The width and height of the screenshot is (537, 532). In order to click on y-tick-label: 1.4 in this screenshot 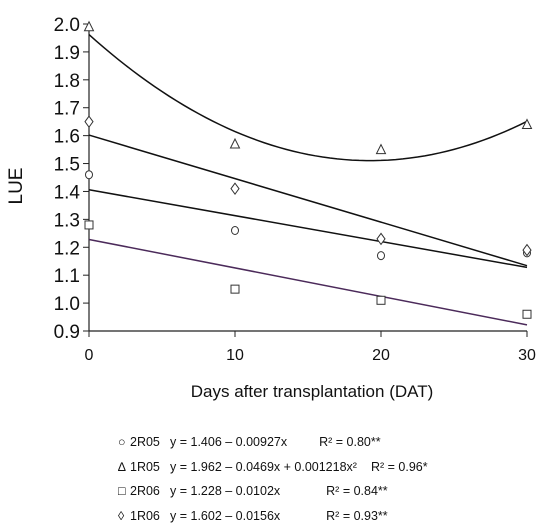, I will do `click(67, 192)`.